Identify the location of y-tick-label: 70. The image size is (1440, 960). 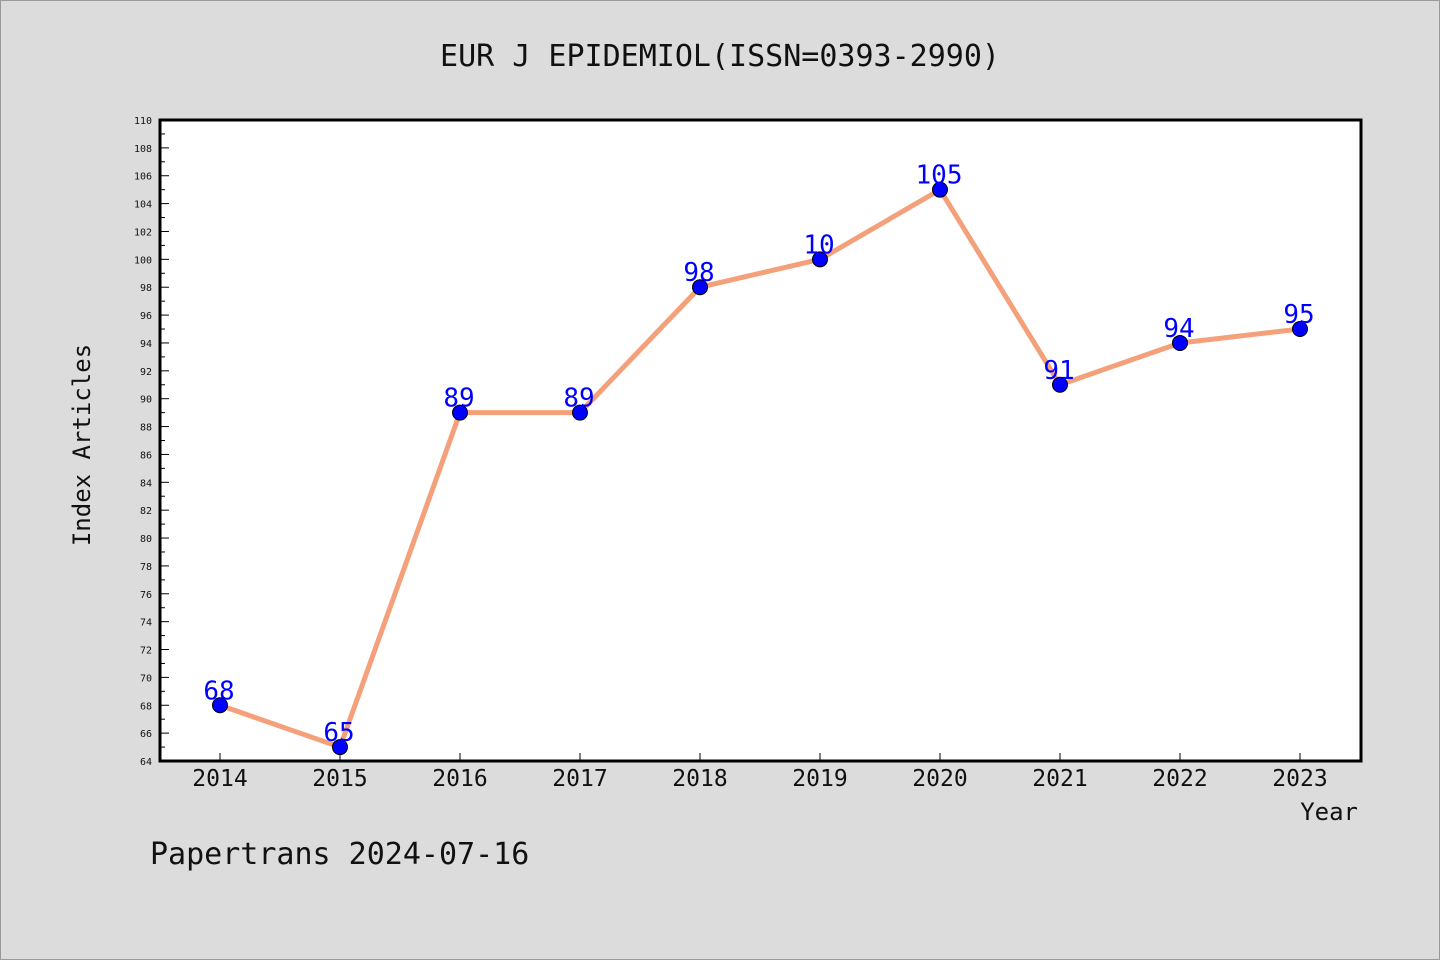
(146, 678).